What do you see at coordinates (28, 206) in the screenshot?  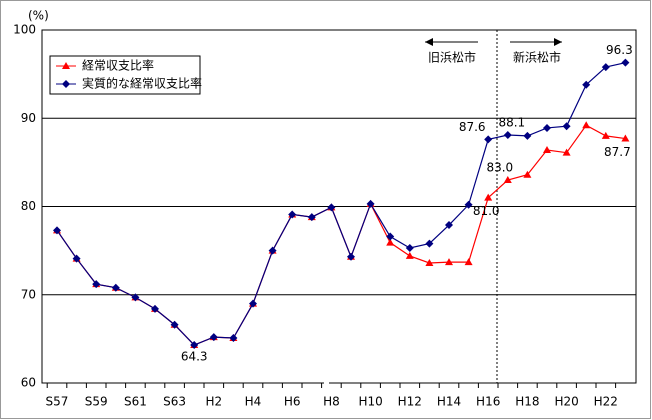 I see `y-tick-label: 80` at bounding box center [28, 206].